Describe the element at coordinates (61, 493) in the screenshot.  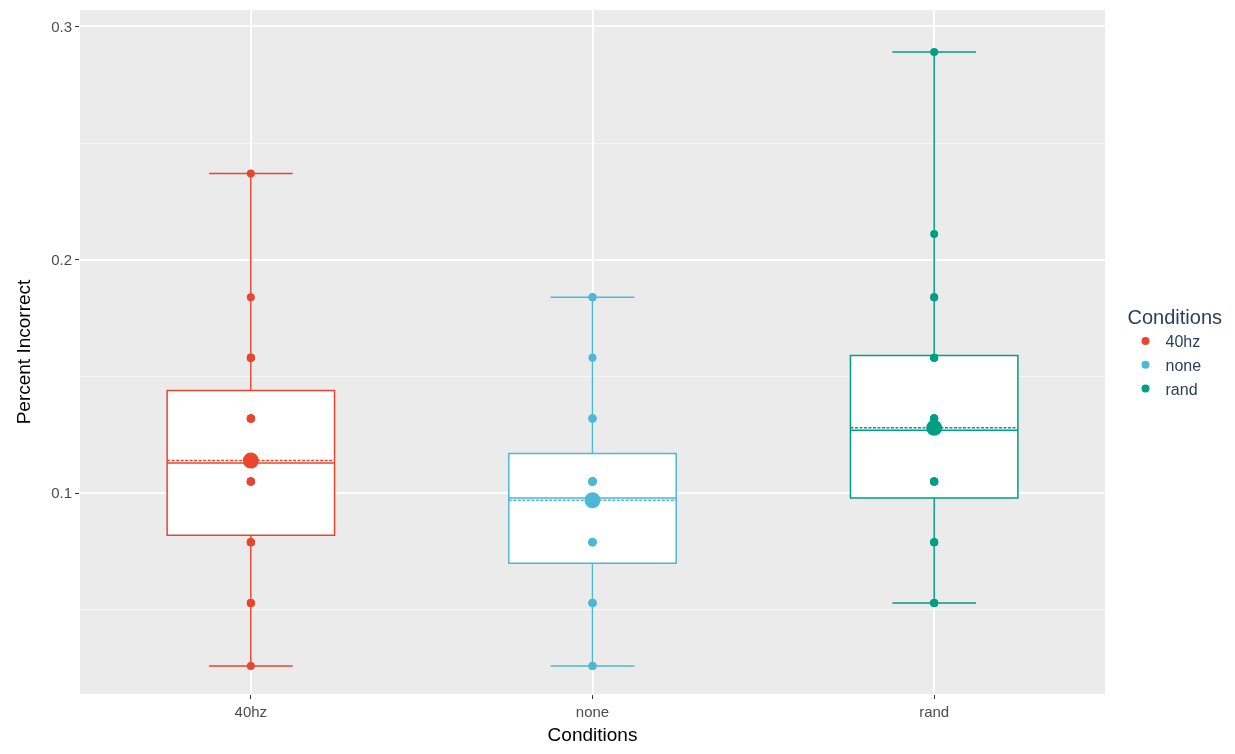
I see `y-tick-label: 0.1` at that location.